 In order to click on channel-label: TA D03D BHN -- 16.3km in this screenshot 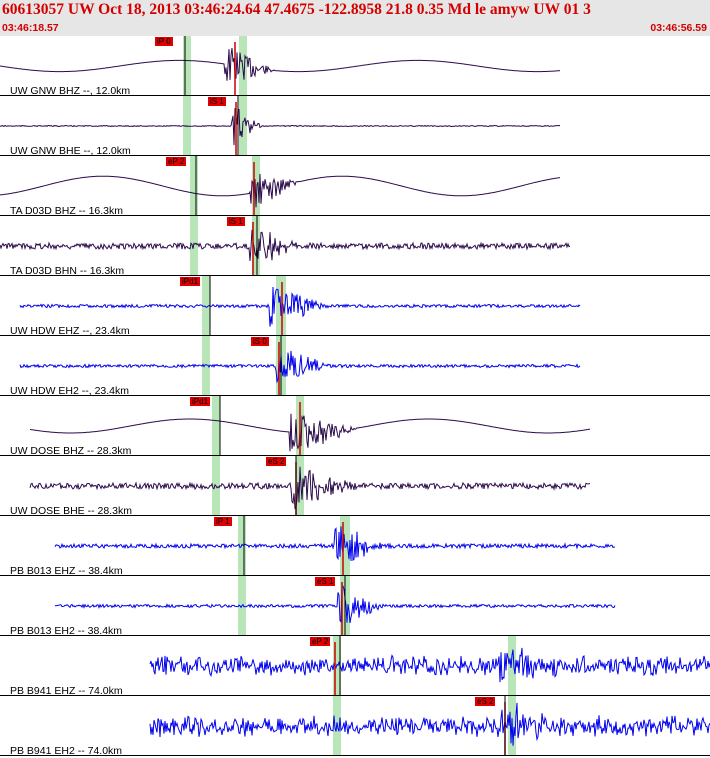, I will do `click(67, 270)`.